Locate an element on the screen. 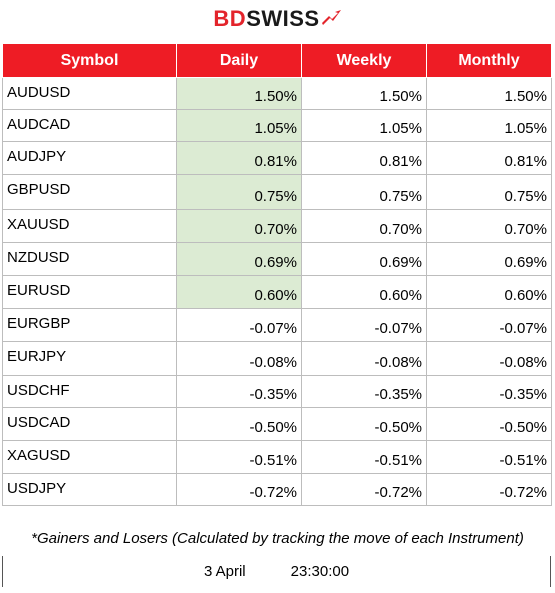 The height and width of the screenshot is (593, 555). cell-symbol: XAGUSD is located at coordinates (89, 457).